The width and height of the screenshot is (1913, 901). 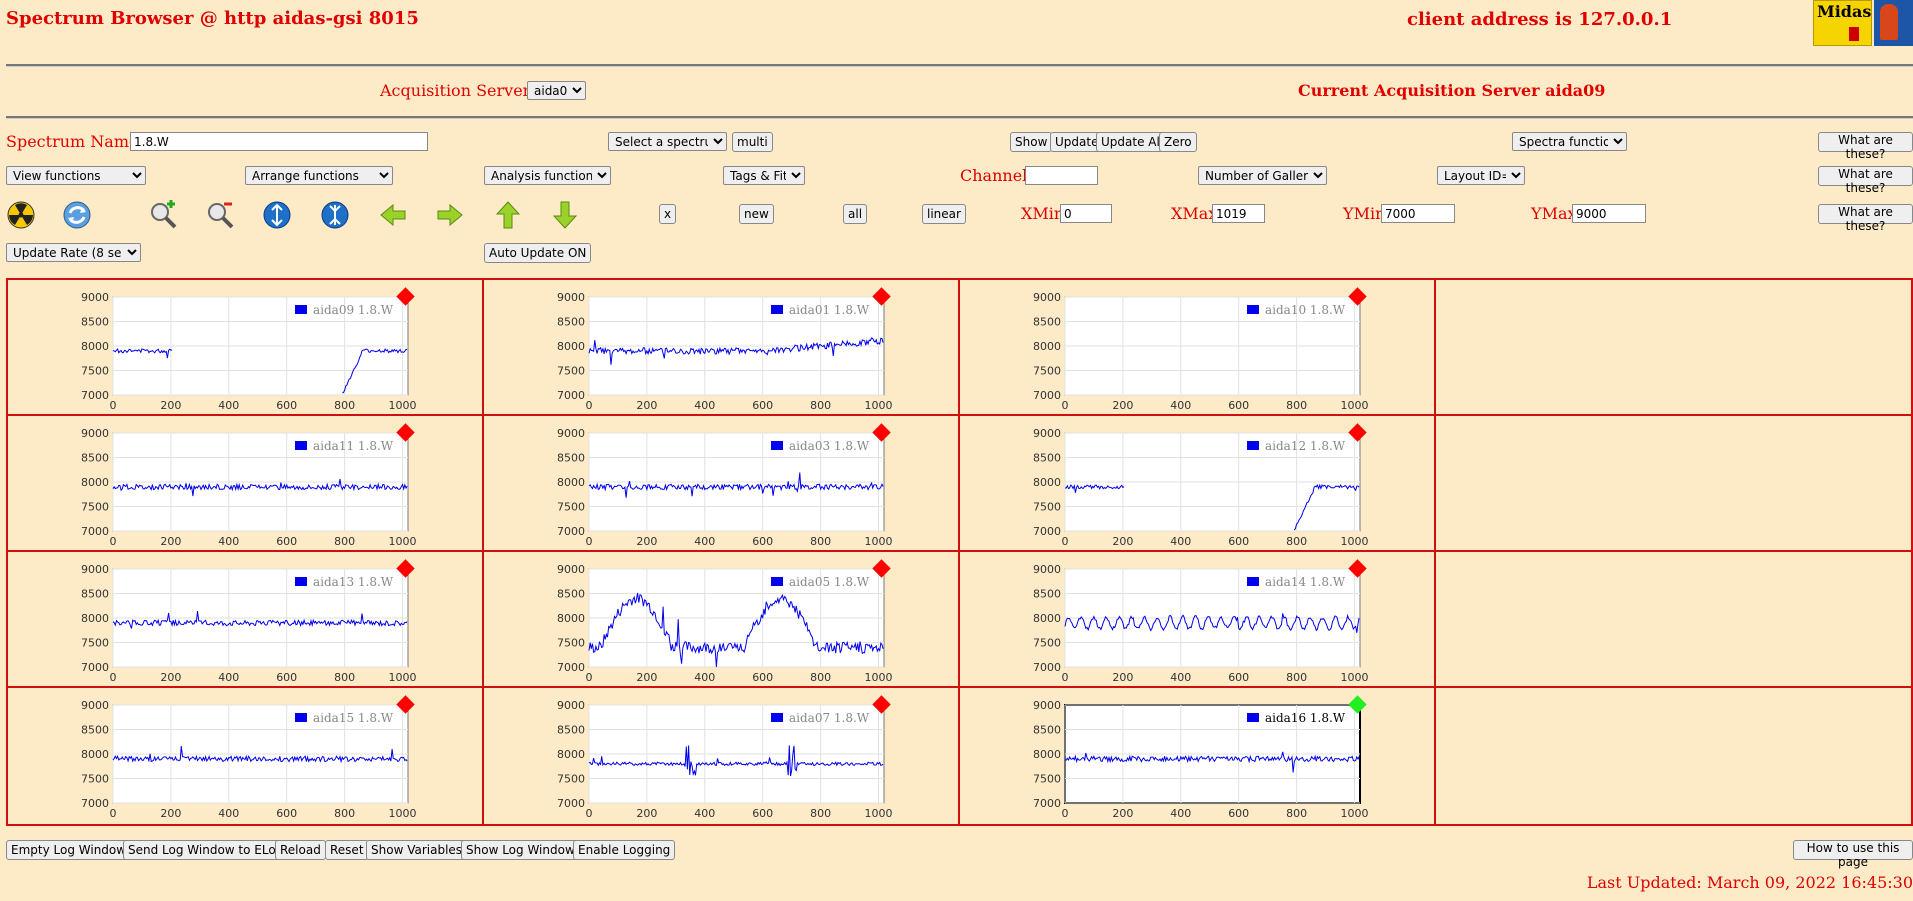 What do you see at coordinates (1077, 142) in the screenshot?
I see `update-button: Update` at bounding box center [1077, 142].